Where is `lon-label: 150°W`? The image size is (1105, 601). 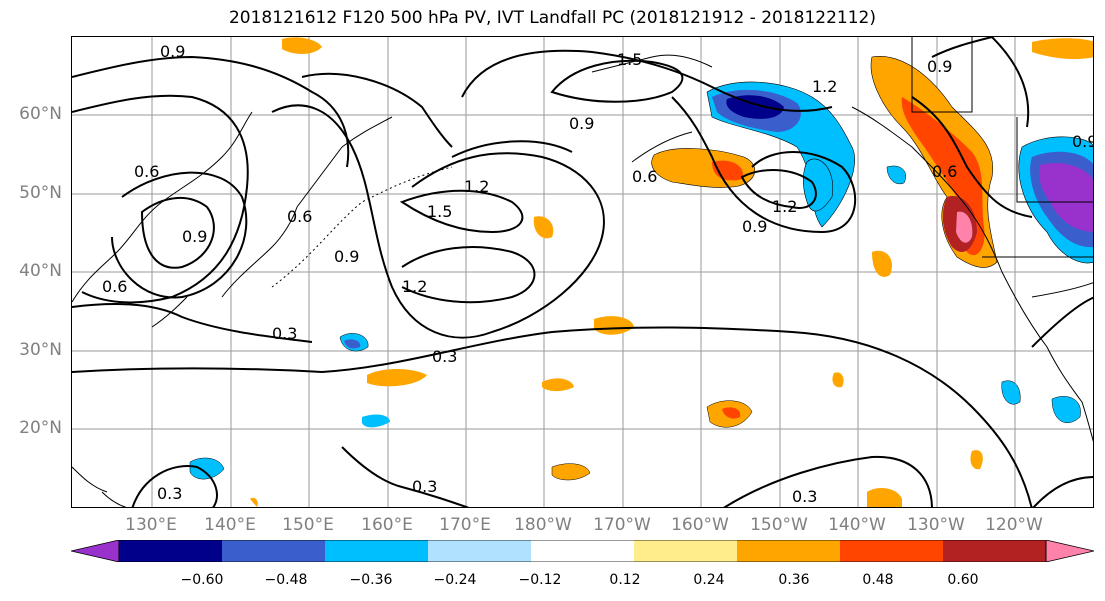
lon-label: 150°W is located at coordinates (779, 525).